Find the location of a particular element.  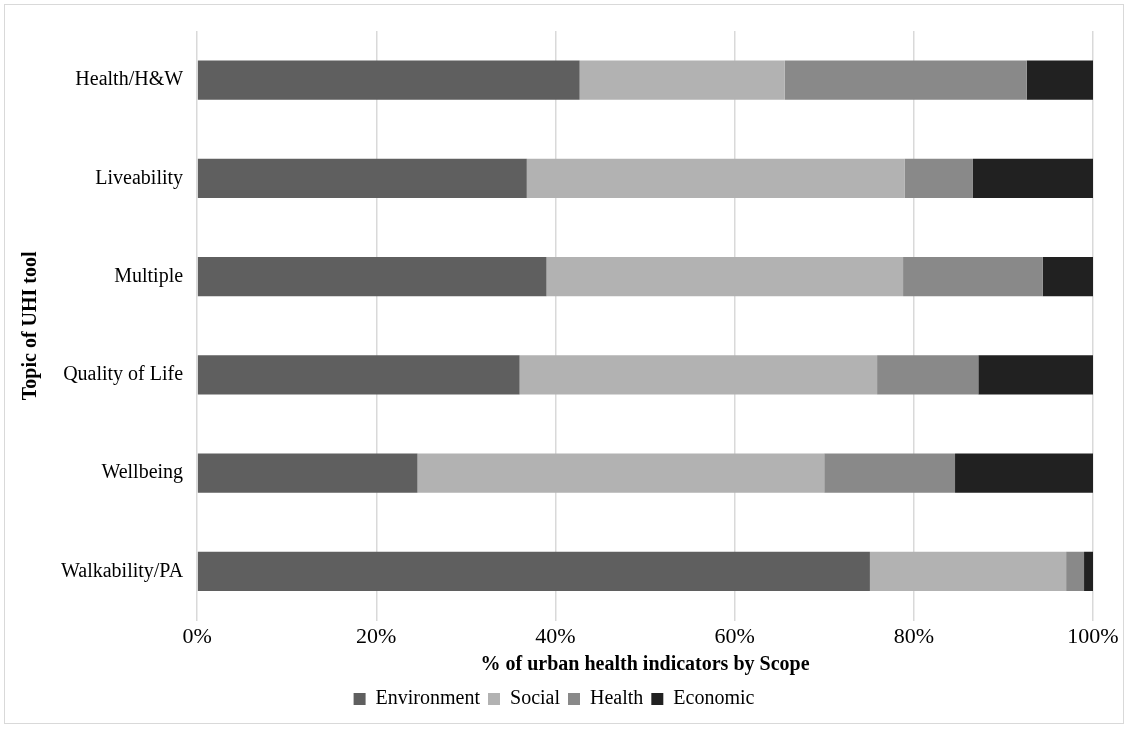

y-tick-label: Health/H&W is located at coordinates (129, 78).